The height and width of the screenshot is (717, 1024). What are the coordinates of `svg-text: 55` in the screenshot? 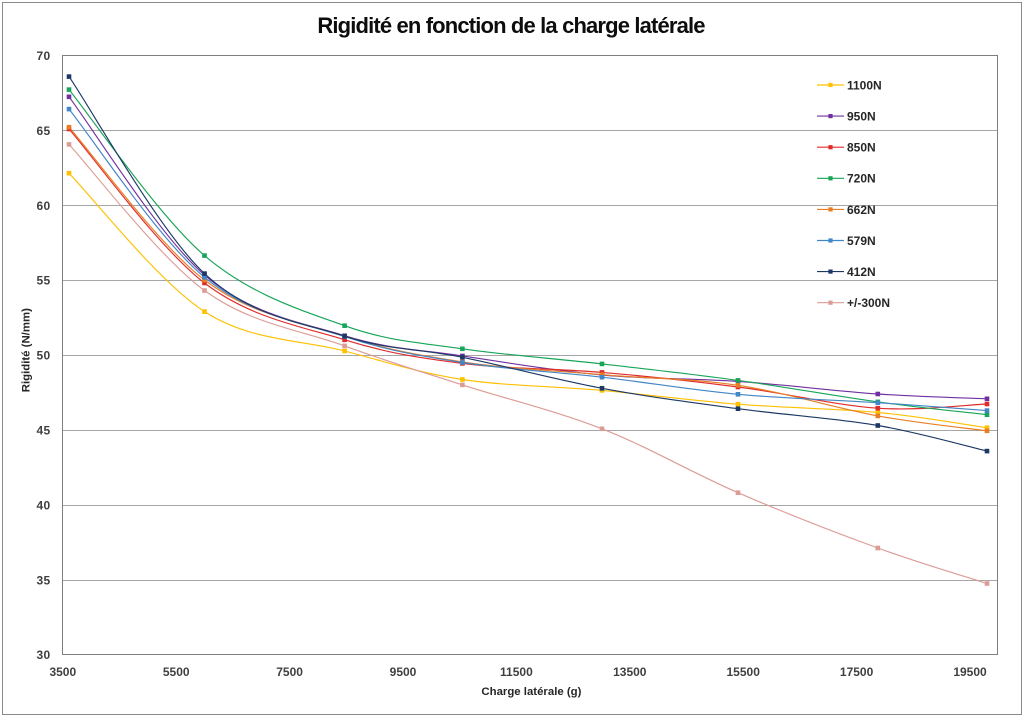 It's located at (44, 281).